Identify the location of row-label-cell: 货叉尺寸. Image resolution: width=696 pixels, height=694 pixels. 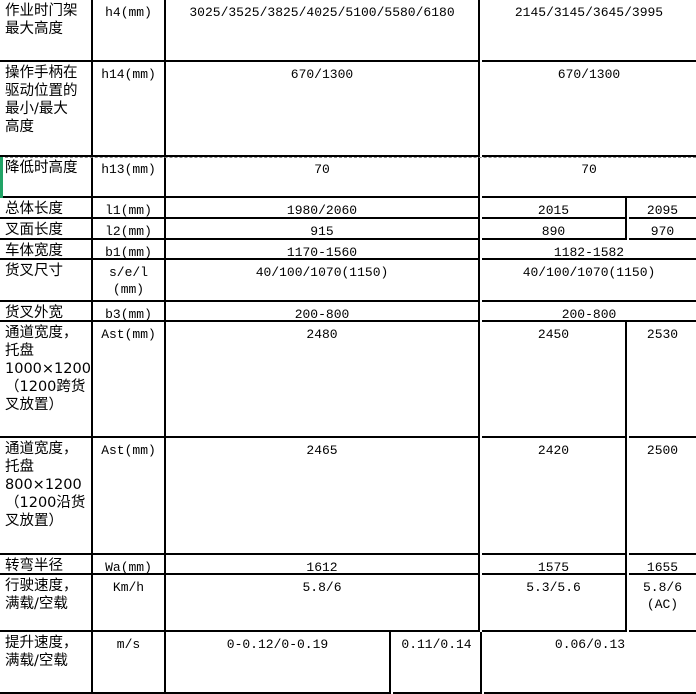
(46, 281).